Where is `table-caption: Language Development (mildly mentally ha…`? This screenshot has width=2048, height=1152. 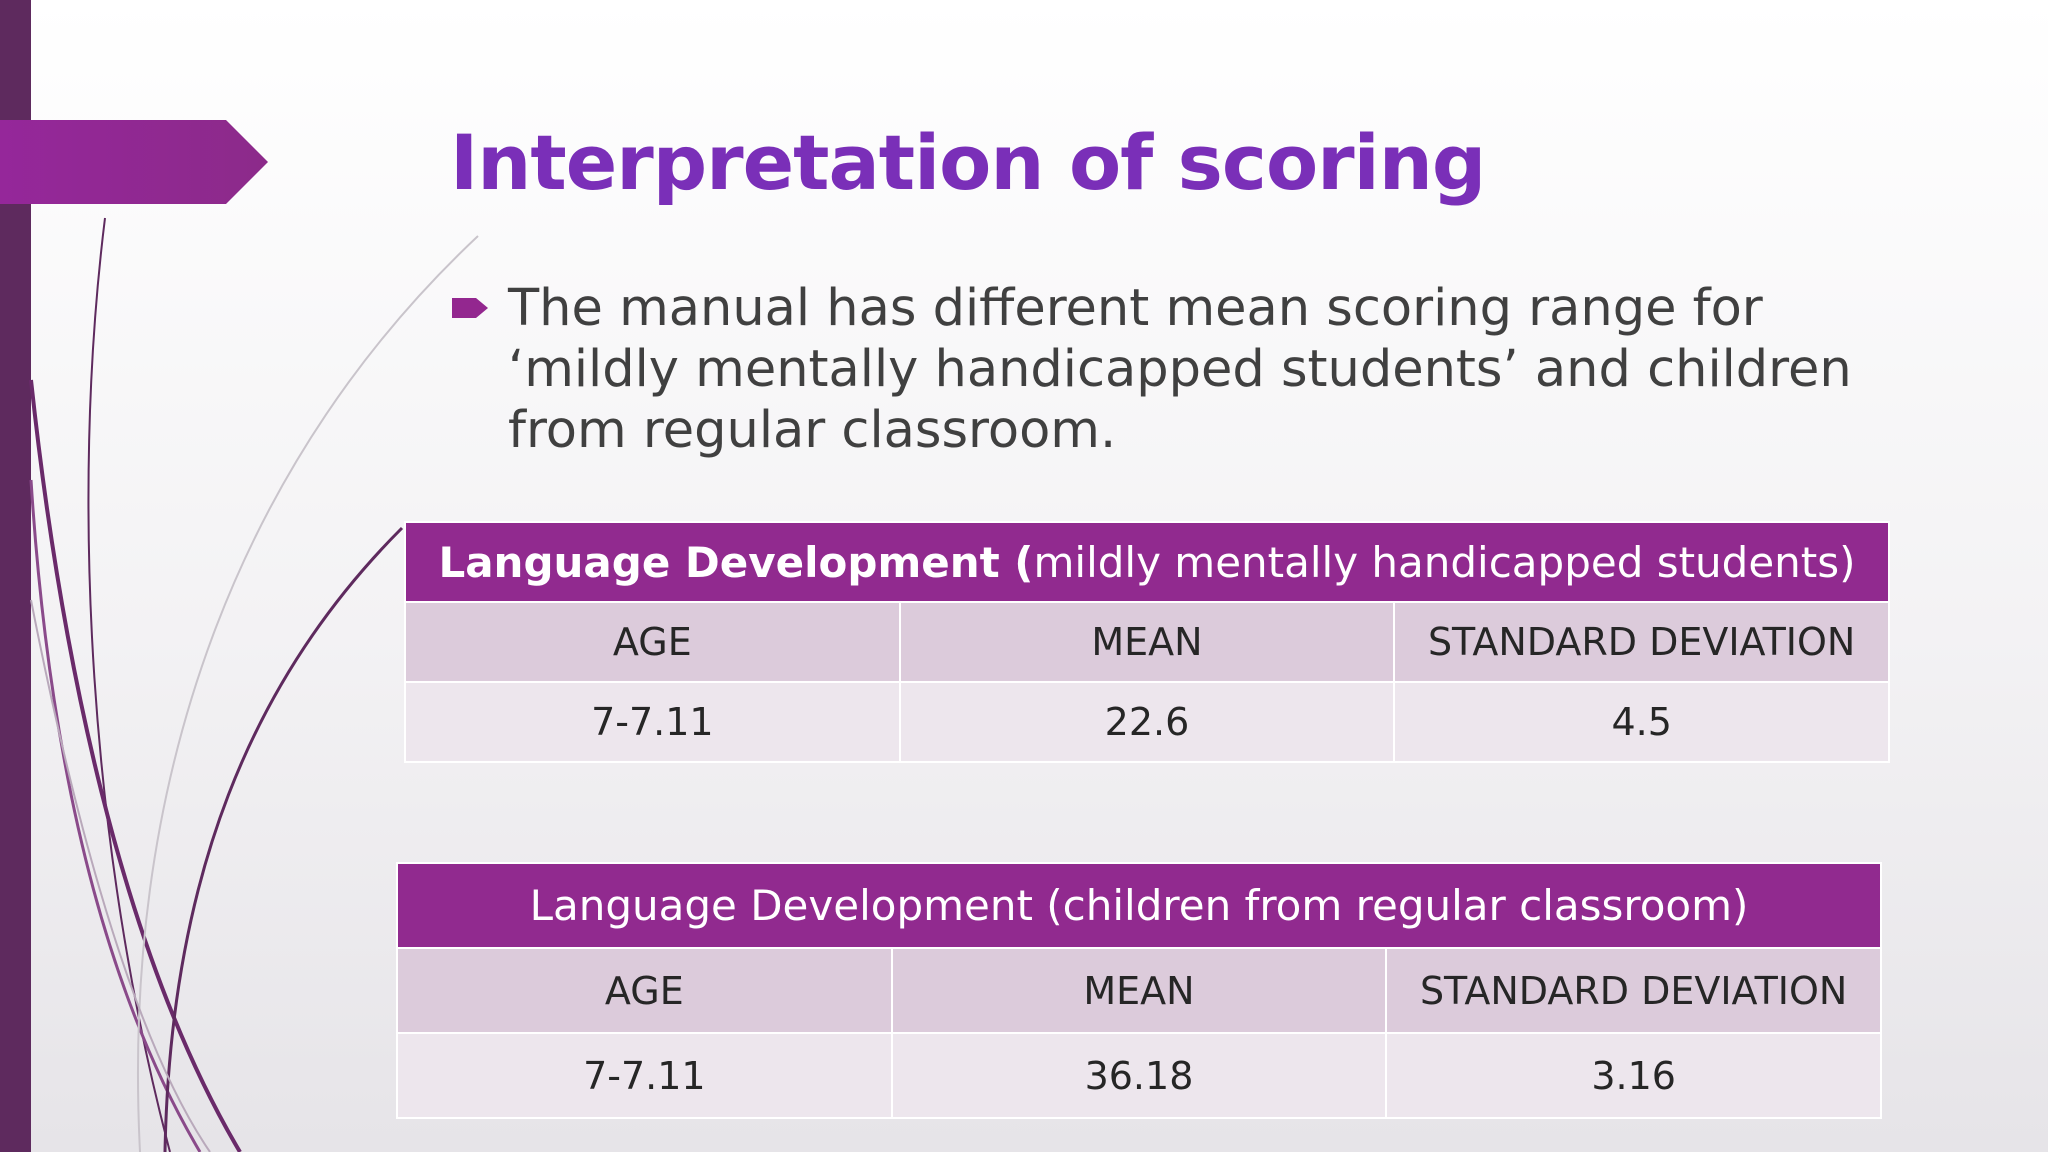
table-caption: Language Development (mildly mentally ha… is located at coordinates (1147, 562).